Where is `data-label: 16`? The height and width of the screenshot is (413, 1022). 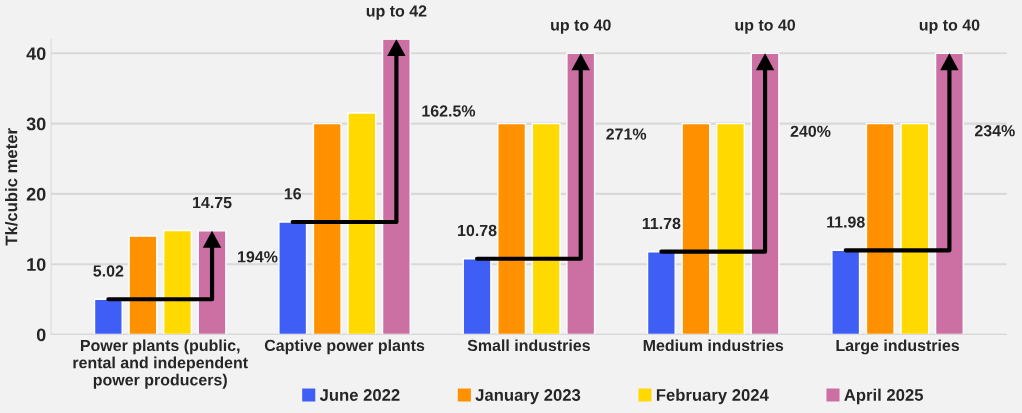
data-label: 16 is located at coordinates (293, 194).